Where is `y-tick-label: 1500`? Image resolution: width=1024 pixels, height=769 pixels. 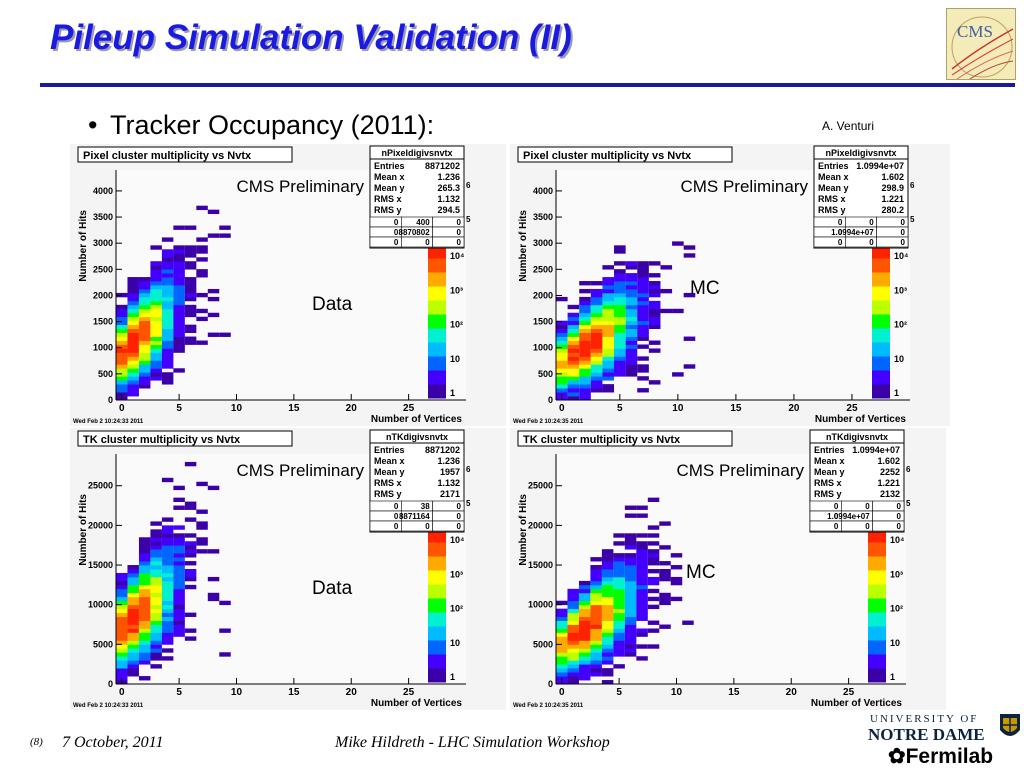 y-tick-label: 1500 is located at coordinates (103, 322).